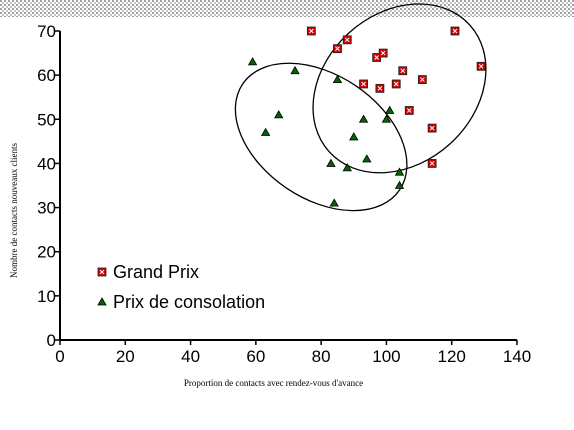 The width and height of the screenshot is (574, 430). Describe the element at coordinates (102, 272) in the screenshot. I see `legend-marker-grand-prix` at that location.